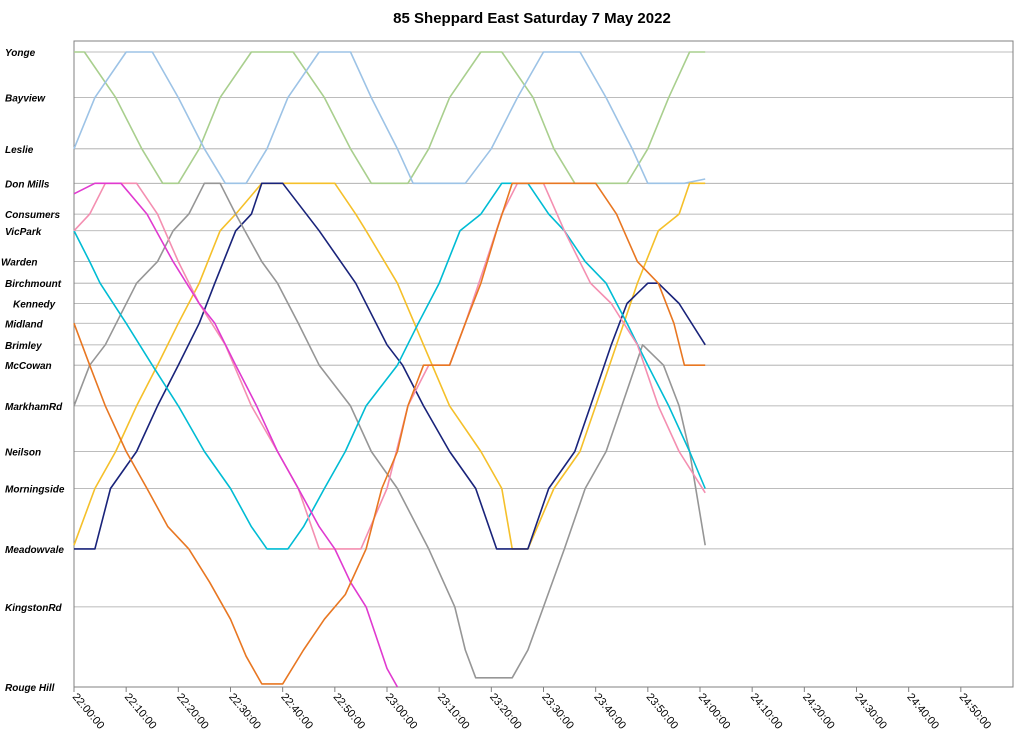 Image resolution: width=1024 pixels, height=753 pixels. Describe the element at coordinates (818, 711) in the screenshot. I see `x-tick-label: 24:20:00` at that location.